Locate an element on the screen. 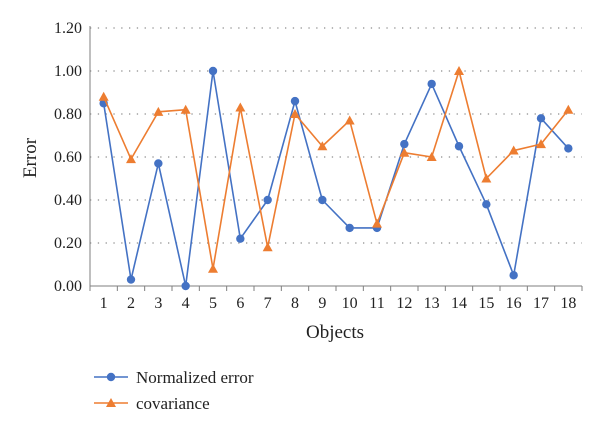  legend-item: Normalized error is located at coordinates (174, 377).